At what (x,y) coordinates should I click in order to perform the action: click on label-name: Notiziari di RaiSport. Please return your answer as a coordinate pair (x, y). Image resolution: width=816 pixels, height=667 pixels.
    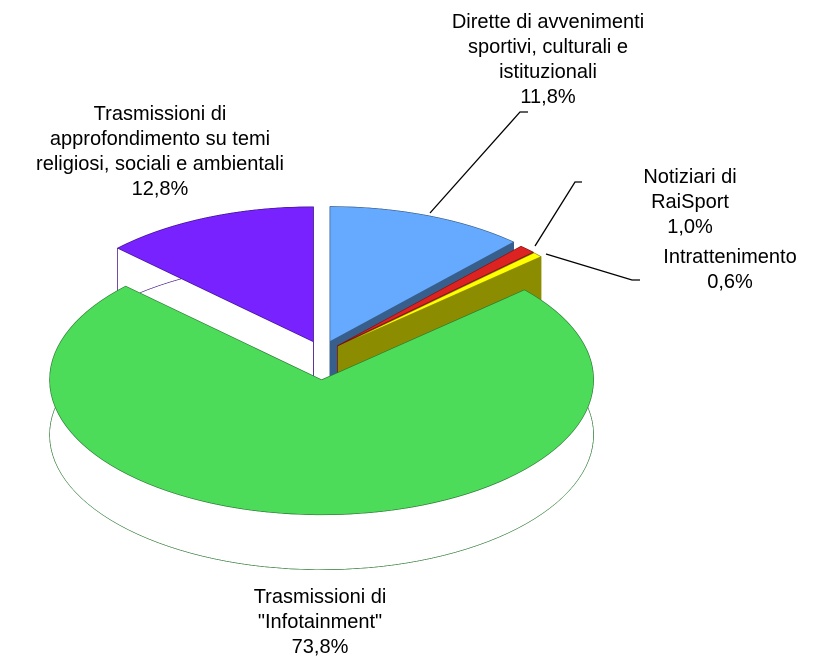
    Looking at the image, I should click on (690, 189).